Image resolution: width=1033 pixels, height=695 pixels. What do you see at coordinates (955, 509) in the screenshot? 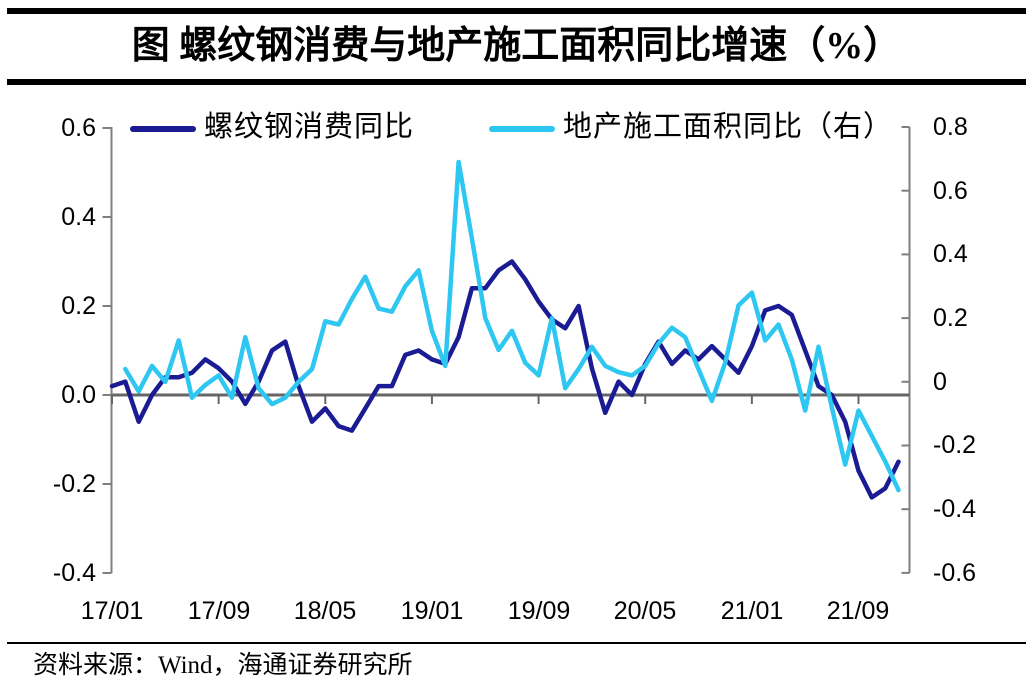
I see `right-axis-tick: -0.4` at bounding box center [955, 509].